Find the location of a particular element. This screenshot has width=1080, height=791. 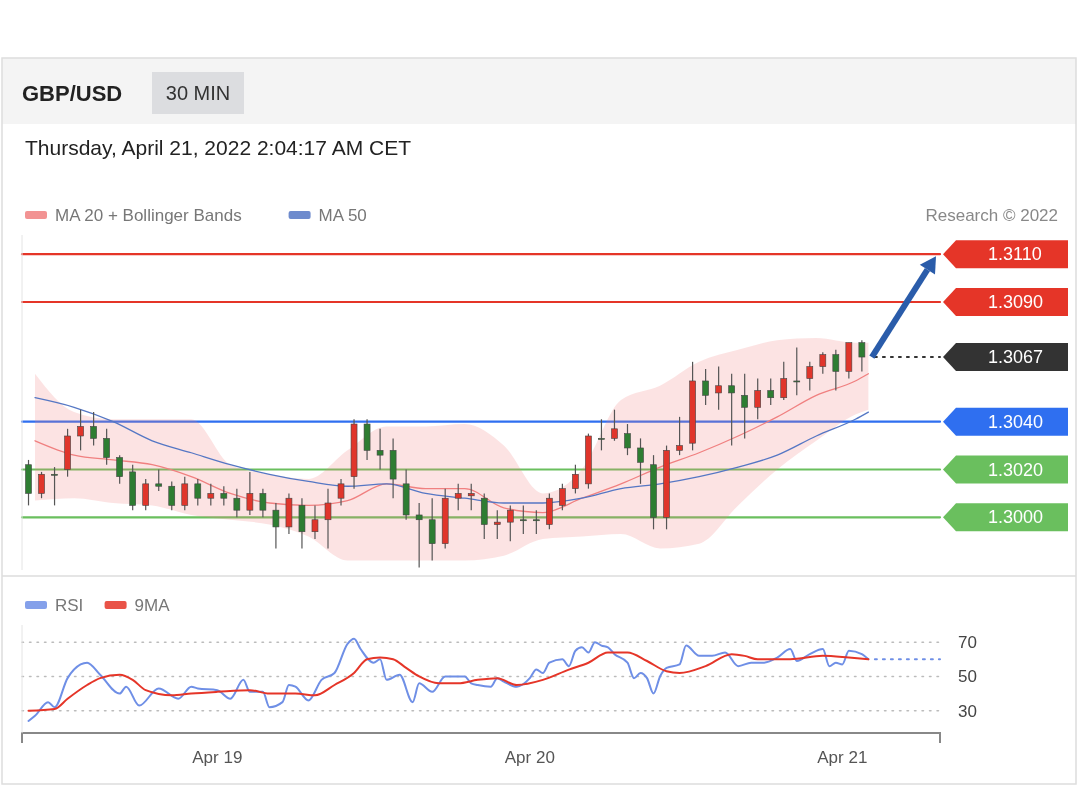

legend-label: MA 50 is located at coordinates (342, 215).